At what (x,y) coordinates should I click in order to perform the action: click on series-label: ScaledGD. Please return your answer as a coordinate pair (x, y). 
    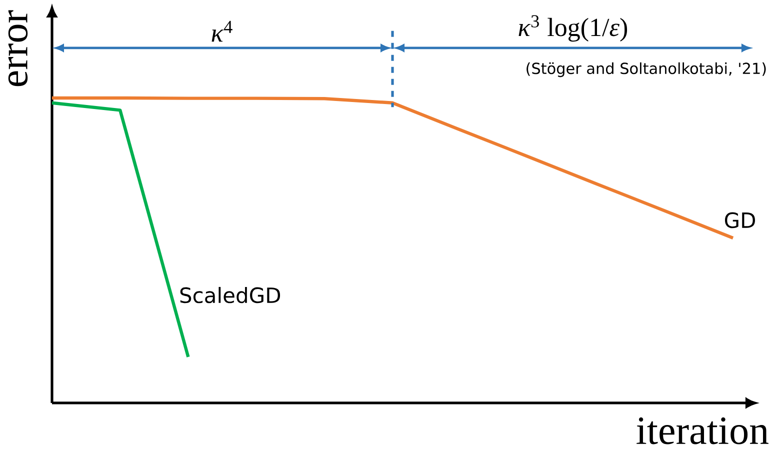
    Looking at the image, I should click on (230, 295).